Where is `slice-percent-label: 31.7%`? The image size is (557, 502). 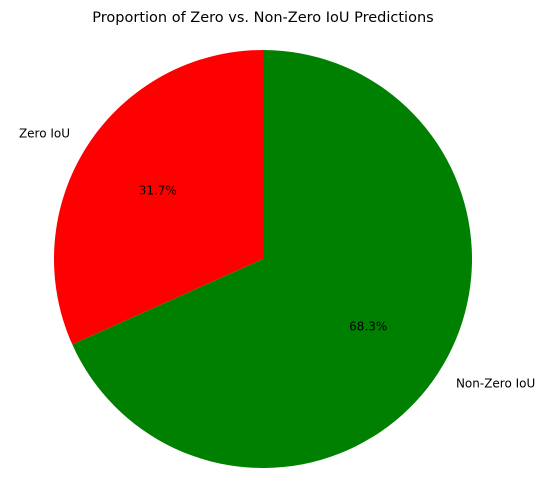 slice-percent-label: 31.7% is located at coordinates (158, 190).